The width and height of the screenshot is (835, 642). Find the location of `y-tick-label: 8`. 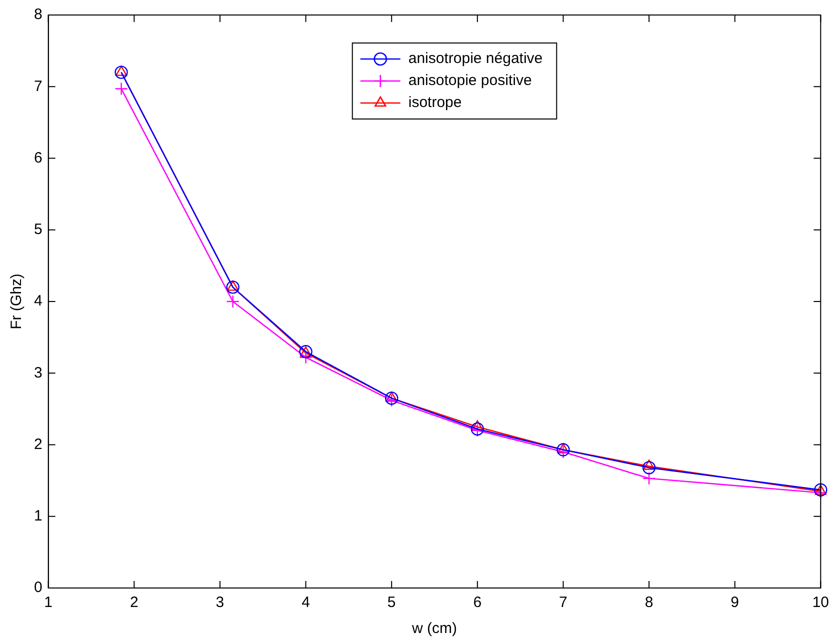

y-tick-label: 8 is located at coordinates (38, 15).